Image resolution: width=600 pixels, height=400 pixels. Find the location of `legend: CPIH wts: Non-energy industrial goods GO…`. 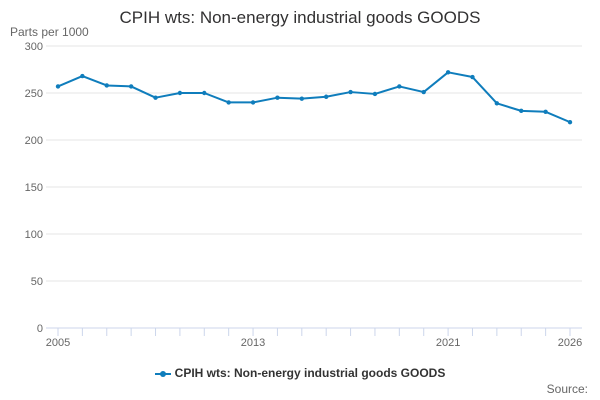

legend: CPIH wts: Non-energy industrial goods GO… is located at coordinates (300, 373).